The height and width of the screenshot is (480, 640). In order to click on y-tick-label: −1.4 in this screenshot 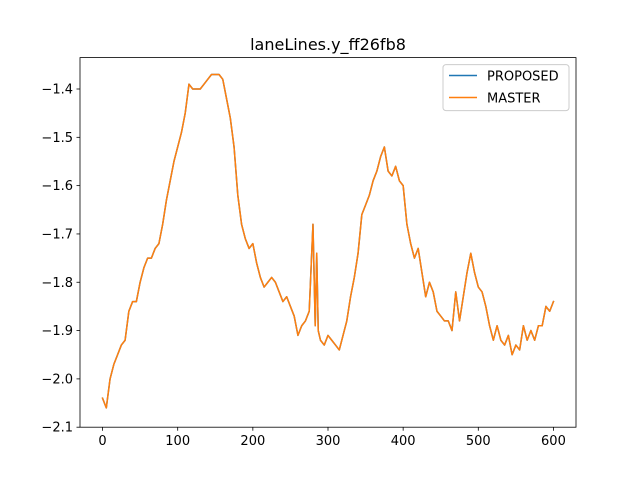, I will do `click(57, 90)`.